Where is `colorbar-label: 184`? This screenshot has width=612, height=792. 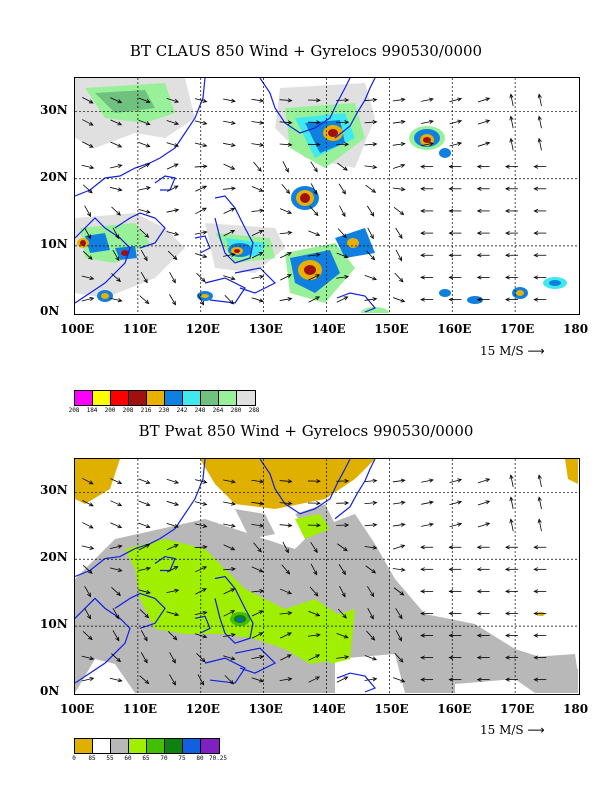 colorbar-label: 184 is located at coordinates (92, 410).